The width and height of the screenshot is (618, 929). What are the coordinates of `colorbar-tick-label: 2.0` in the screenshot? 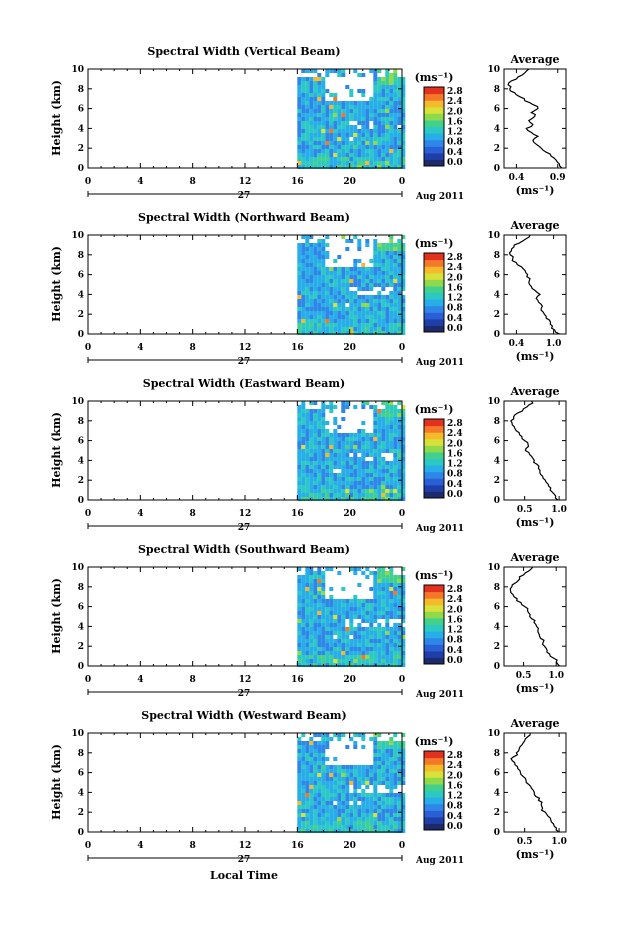 It's located at (455, 444).